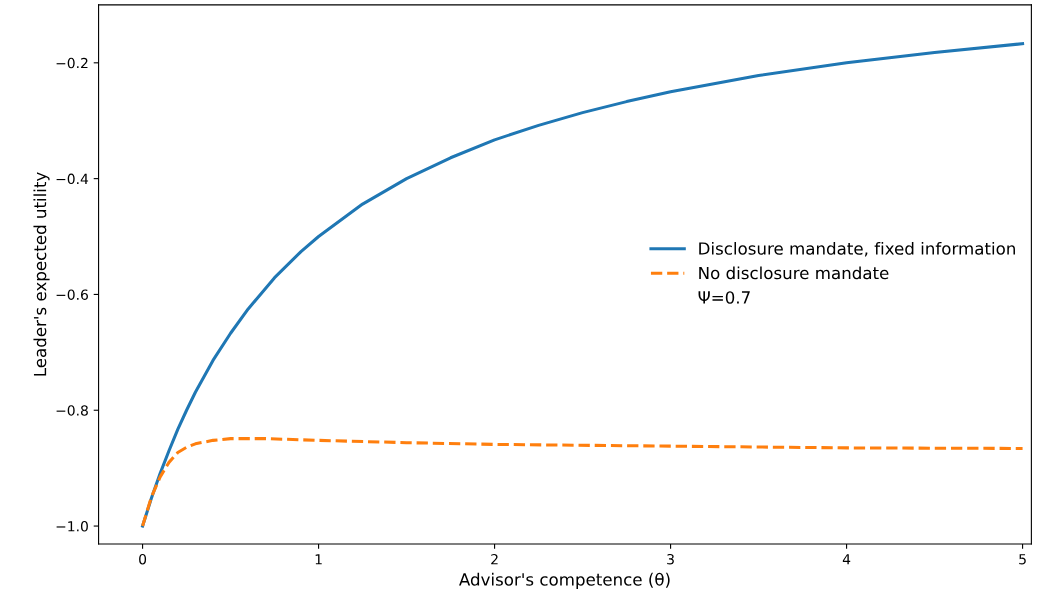 Image resolution: width=1060 pixels, height=614 pixels. Describe the element at coordinates (724, 297) in the screenshot. I see `annotation: Ψ=0.7` at that location.